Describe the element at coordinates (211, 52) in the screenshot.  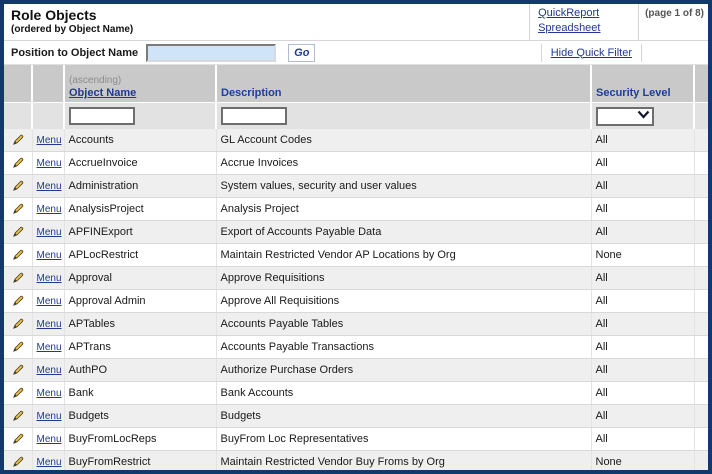
I see `position-input` at that location.